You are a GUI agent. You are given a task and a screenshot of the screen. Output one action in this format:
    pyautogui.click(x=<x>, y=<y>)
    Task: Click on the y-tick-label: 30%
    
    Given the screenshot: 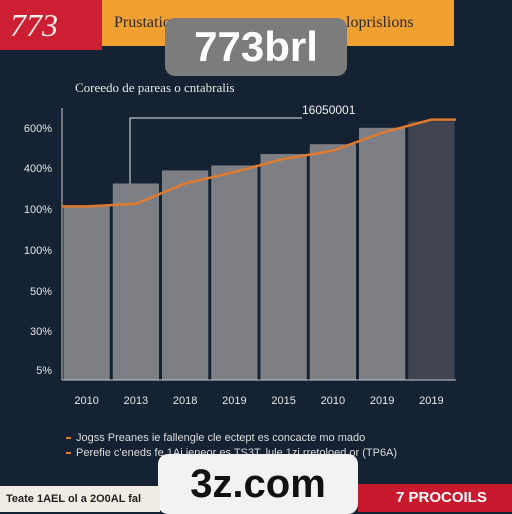 What is the action you would take?
    pyautogui.click(x=41, y=332)
    